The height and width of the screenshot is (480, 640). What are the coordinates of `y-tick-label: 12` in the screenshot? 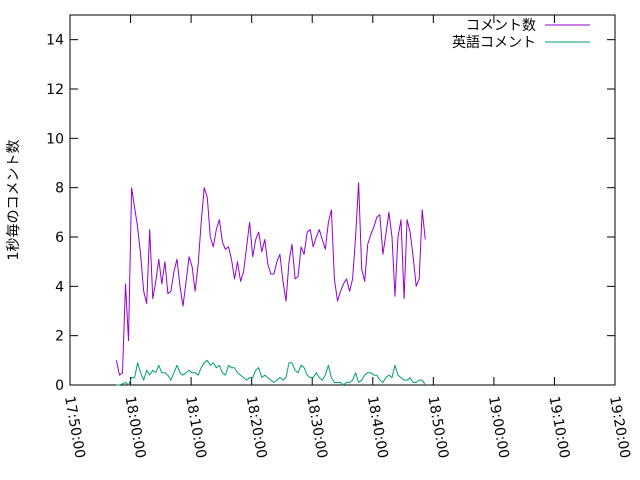 It's located at (55, 90).